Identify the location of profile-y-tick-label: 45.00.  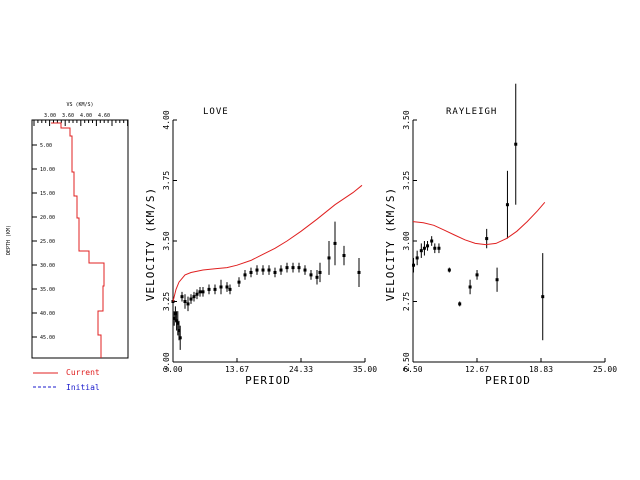
(47, 338).